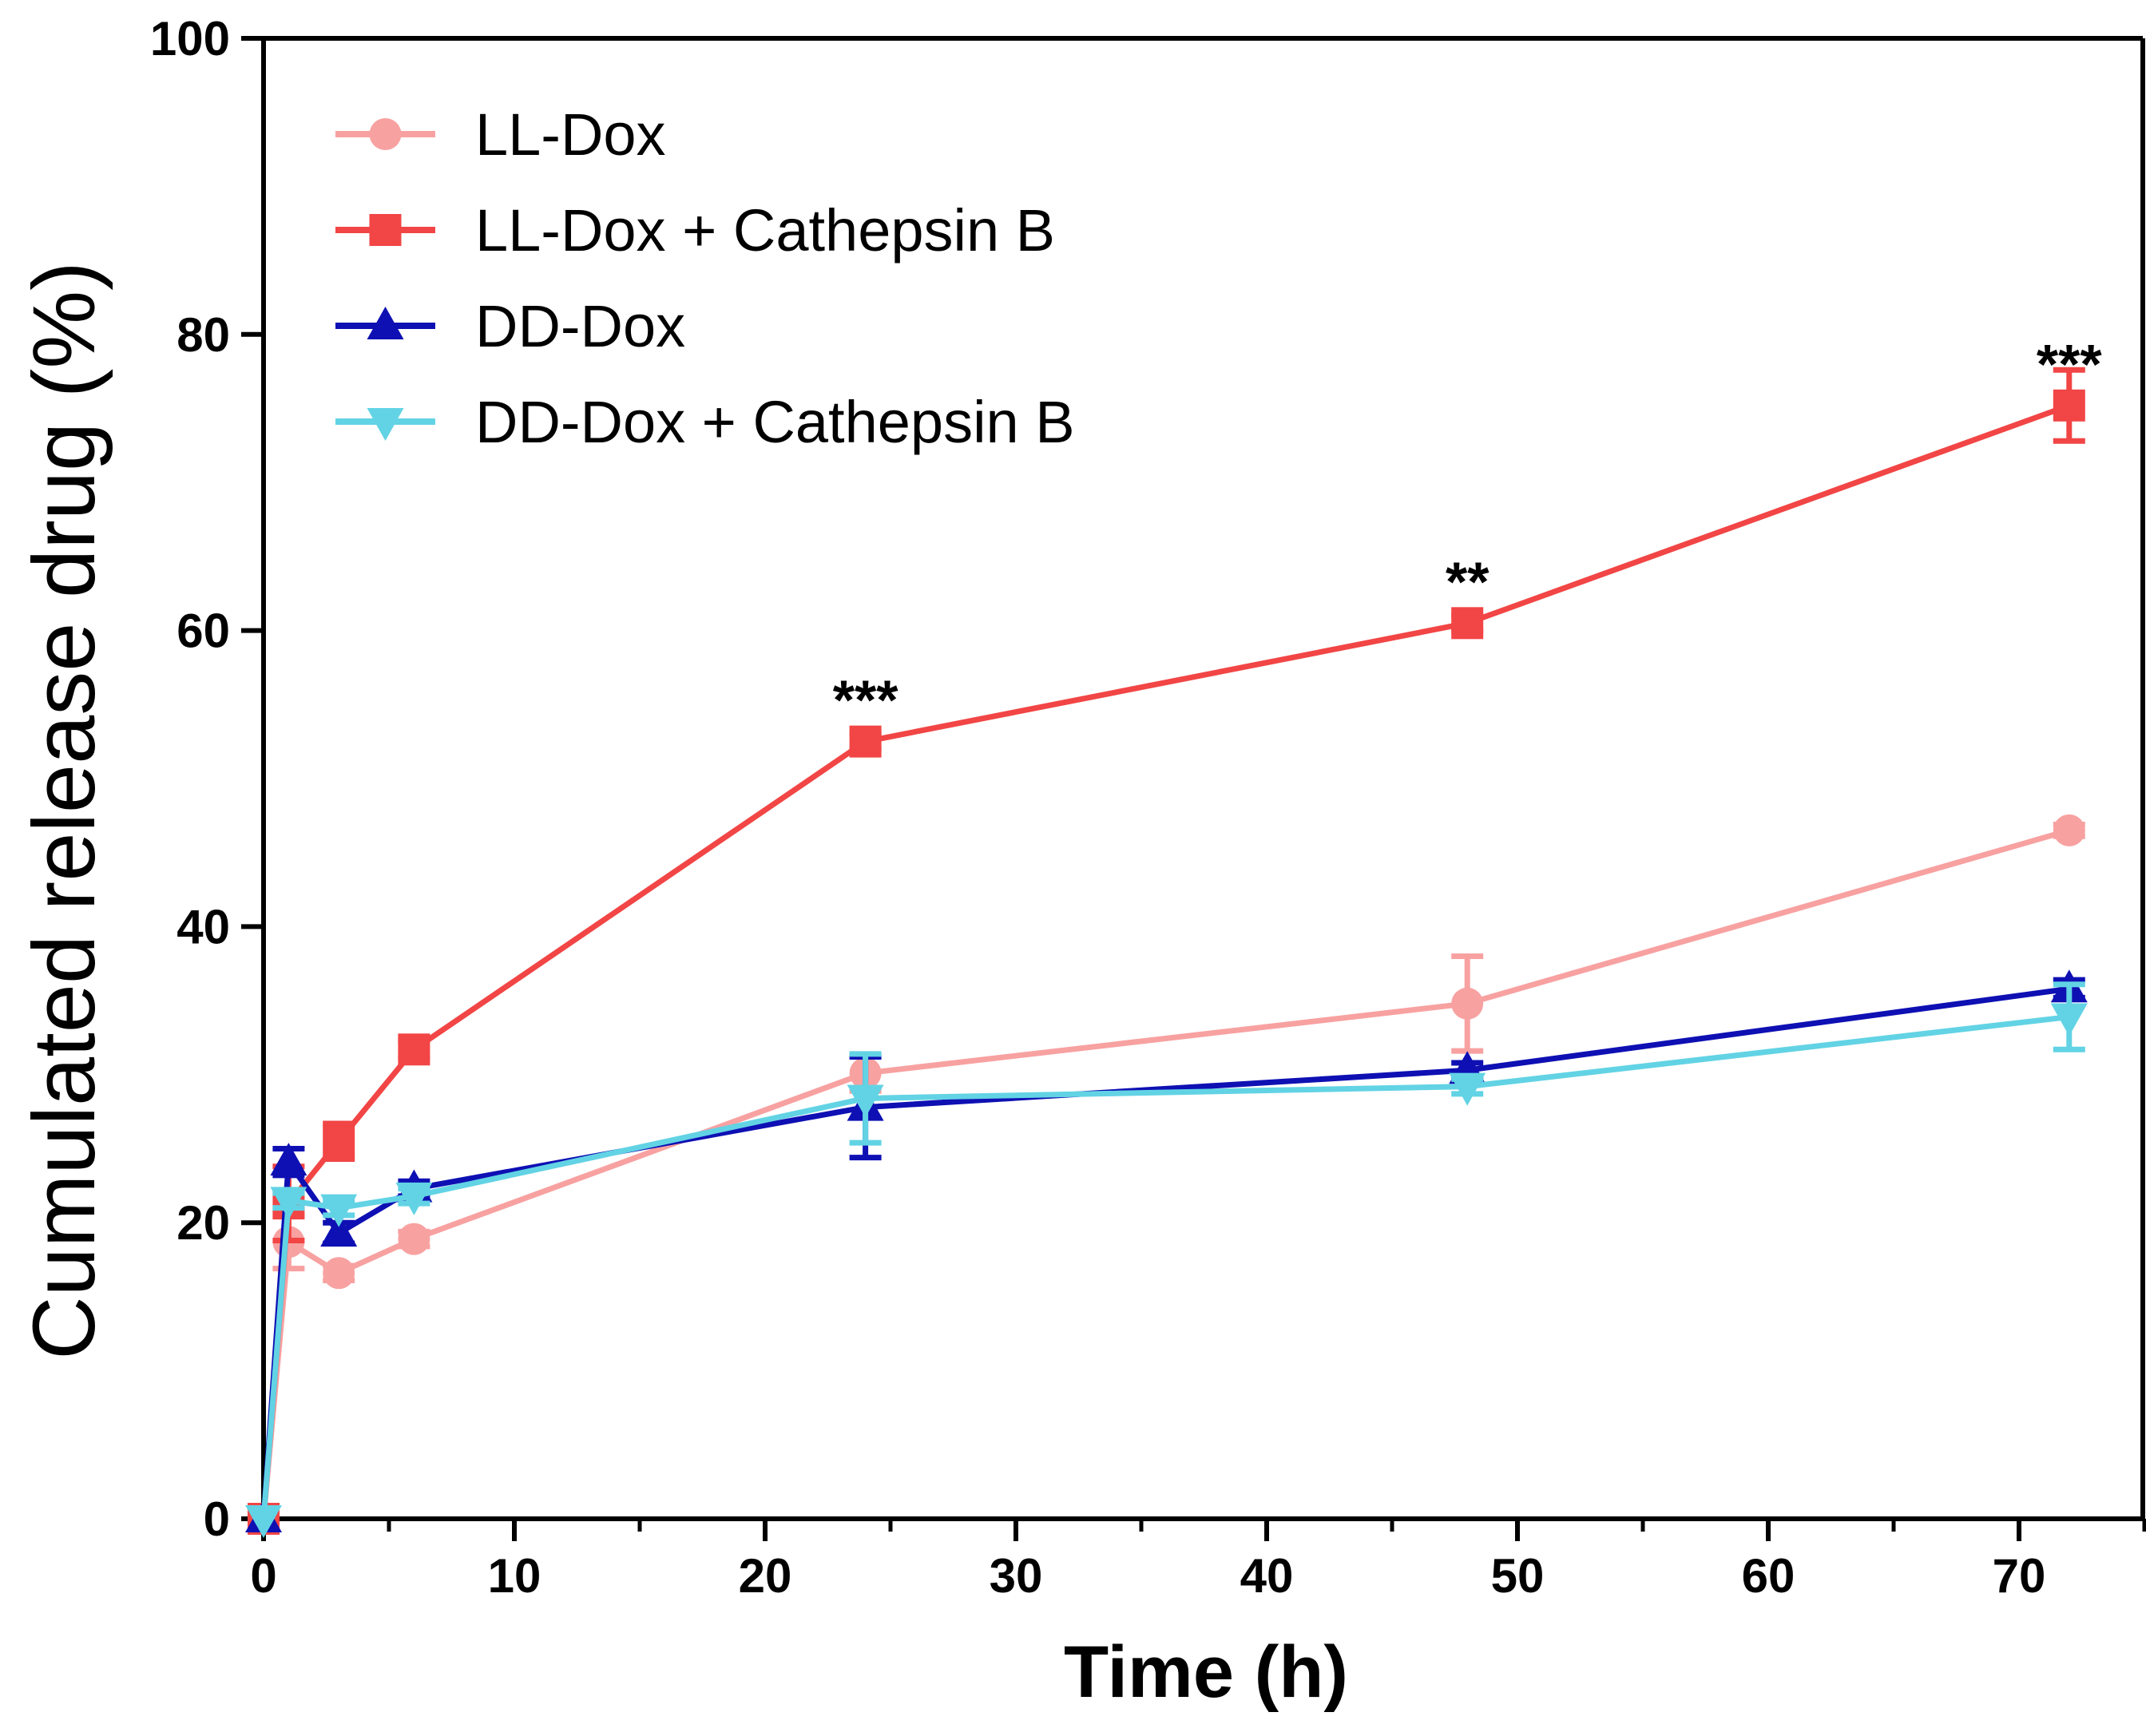  Describe the element at coordinates (1468, 532) in the screenshot. I see `annotation-layer: ********` at that location.